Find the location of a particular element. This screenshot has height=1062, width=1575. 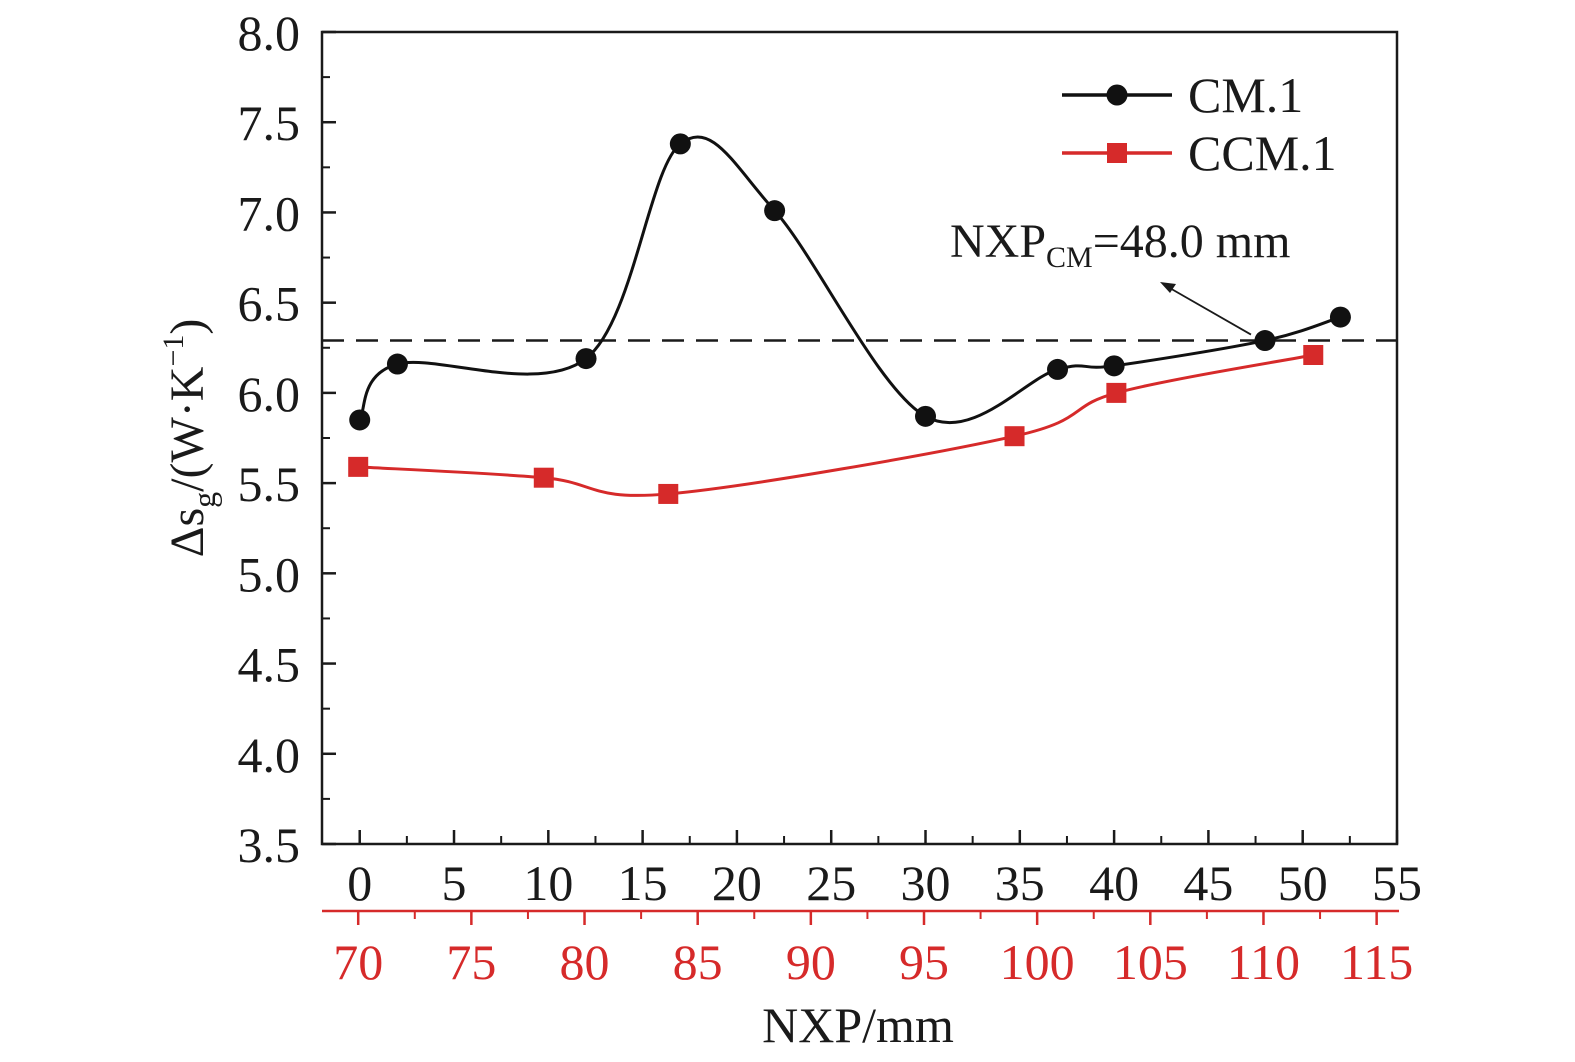

y-axis-label-symbol: Δs is located at coordinates (187, 533).